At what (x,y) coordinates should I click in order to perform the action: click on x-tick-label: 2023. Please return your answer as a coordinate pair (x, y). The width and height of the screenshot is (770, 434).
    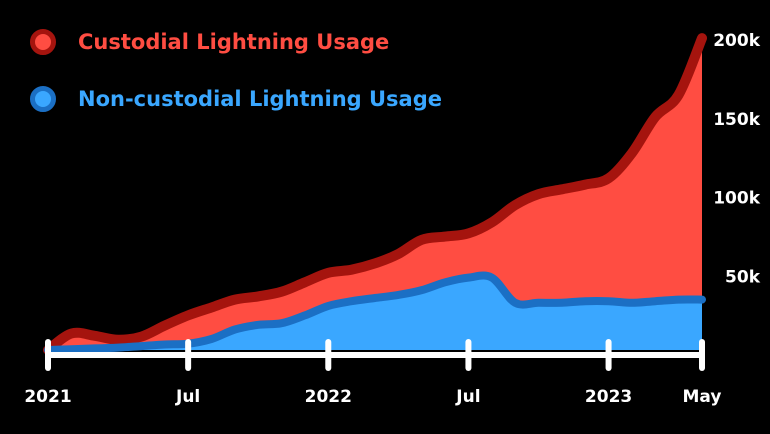
    Looking at the image, I should click on (608, 397).